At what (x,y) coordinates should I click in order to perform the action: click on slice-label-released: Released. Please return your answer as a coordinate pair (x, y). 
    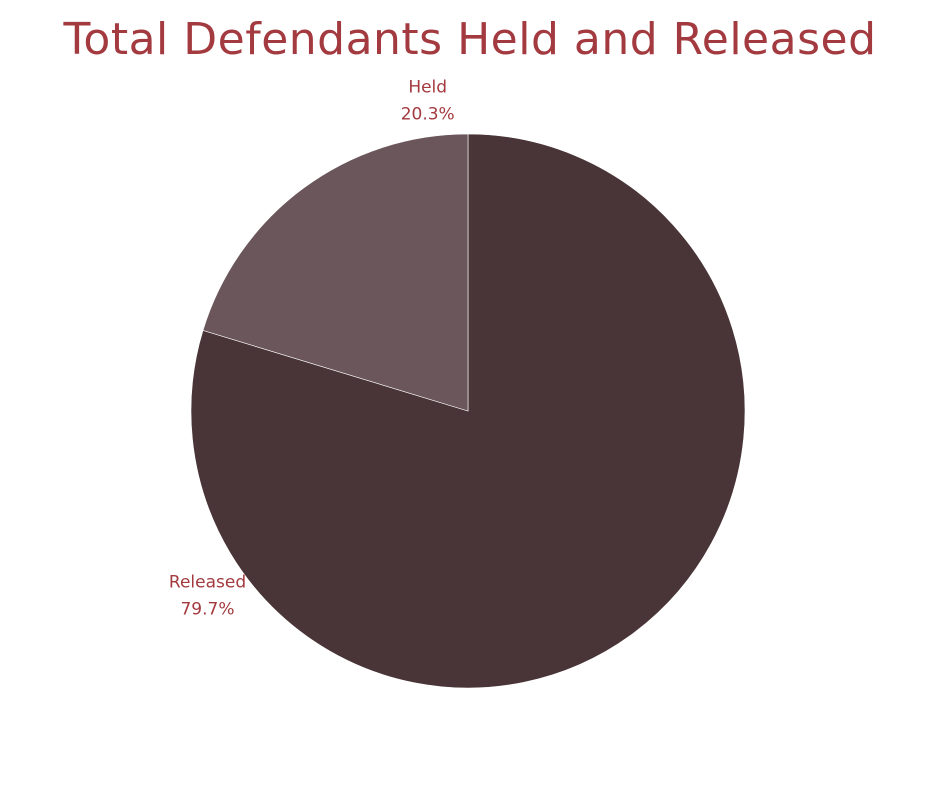
    Looking at the image, I should click on (207, 583).